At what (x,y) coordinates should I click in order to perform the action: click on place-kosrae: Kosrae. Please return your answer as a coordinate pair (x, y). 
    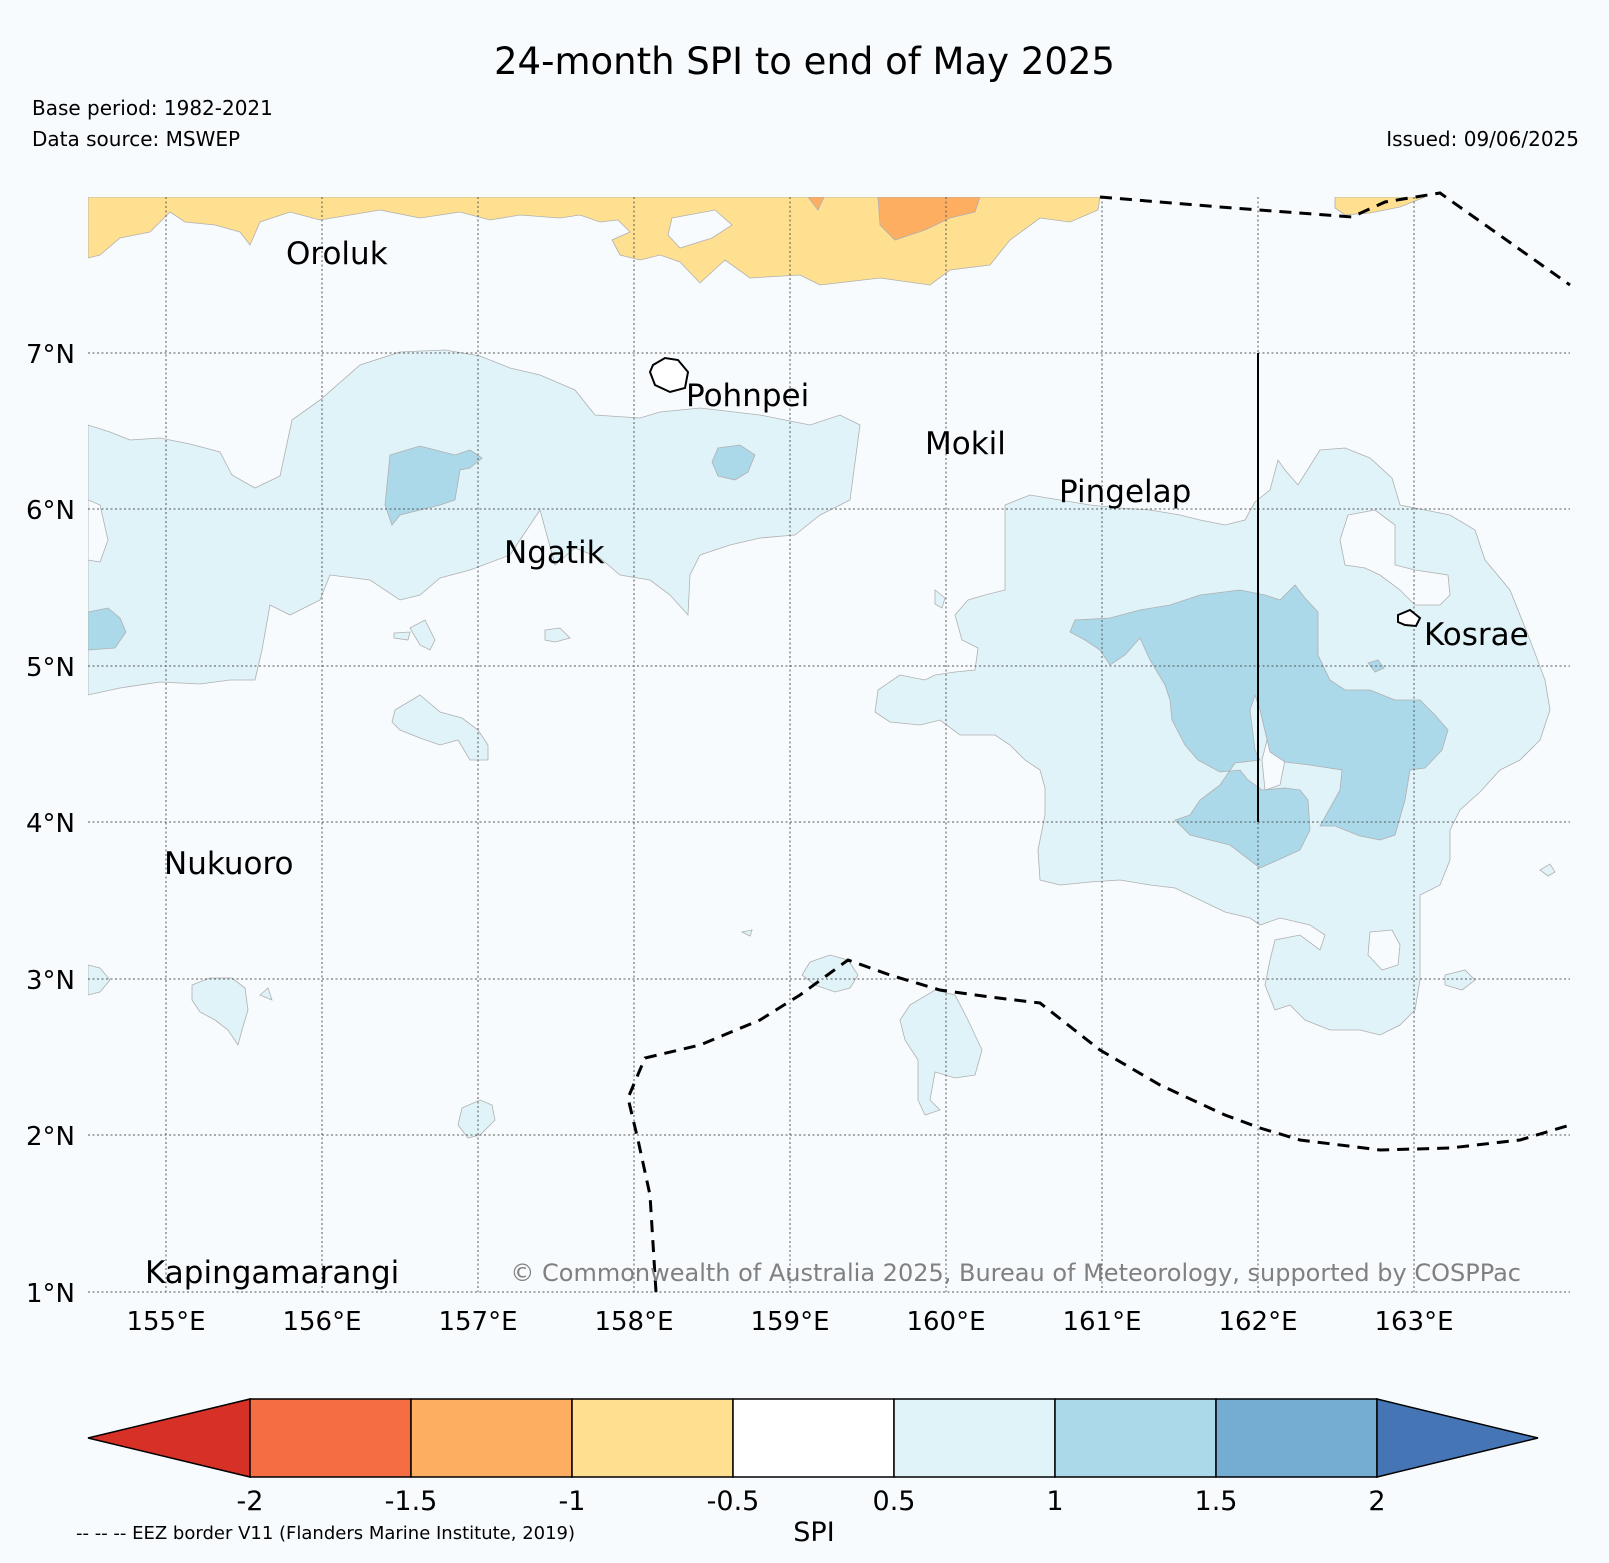
    Looking at the image, I should click on (1476, 635).